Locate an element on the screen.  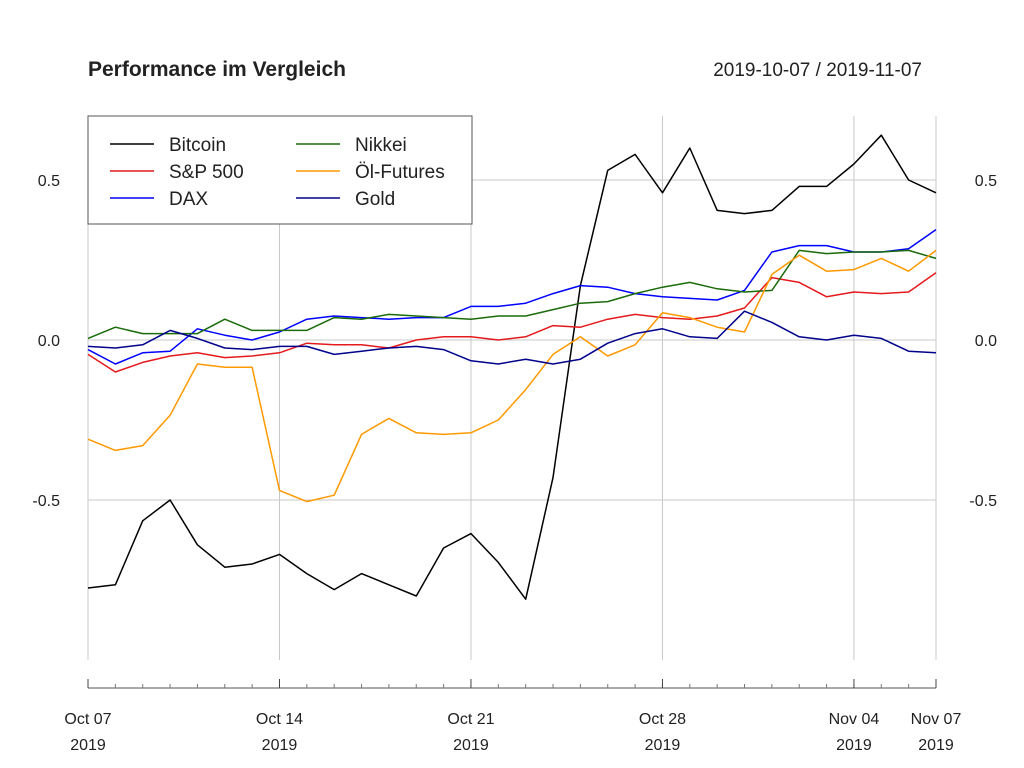
legend-label: Gold is located at coordinates (375, 199).